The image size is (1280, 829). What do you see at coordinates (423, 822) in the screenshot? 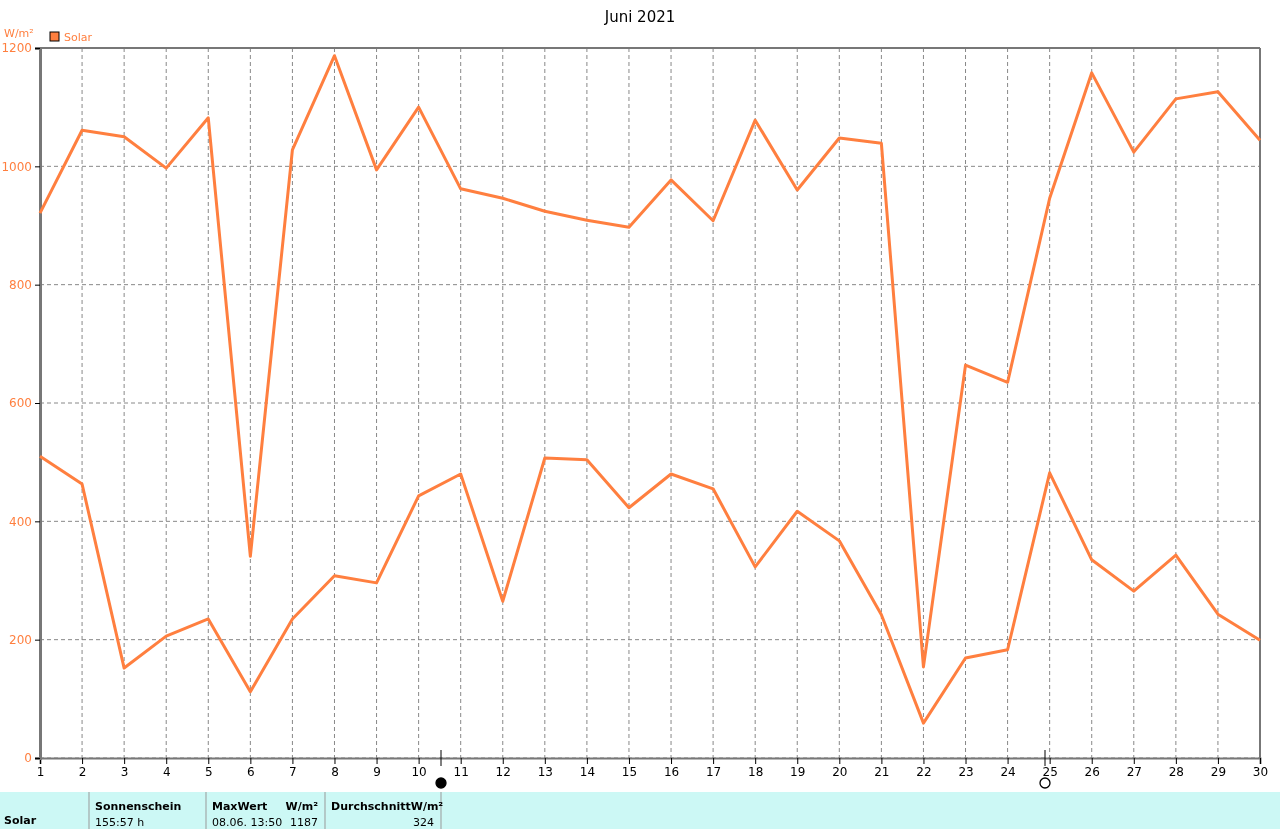
I see `text: 324` at bounding box center [423, 822].